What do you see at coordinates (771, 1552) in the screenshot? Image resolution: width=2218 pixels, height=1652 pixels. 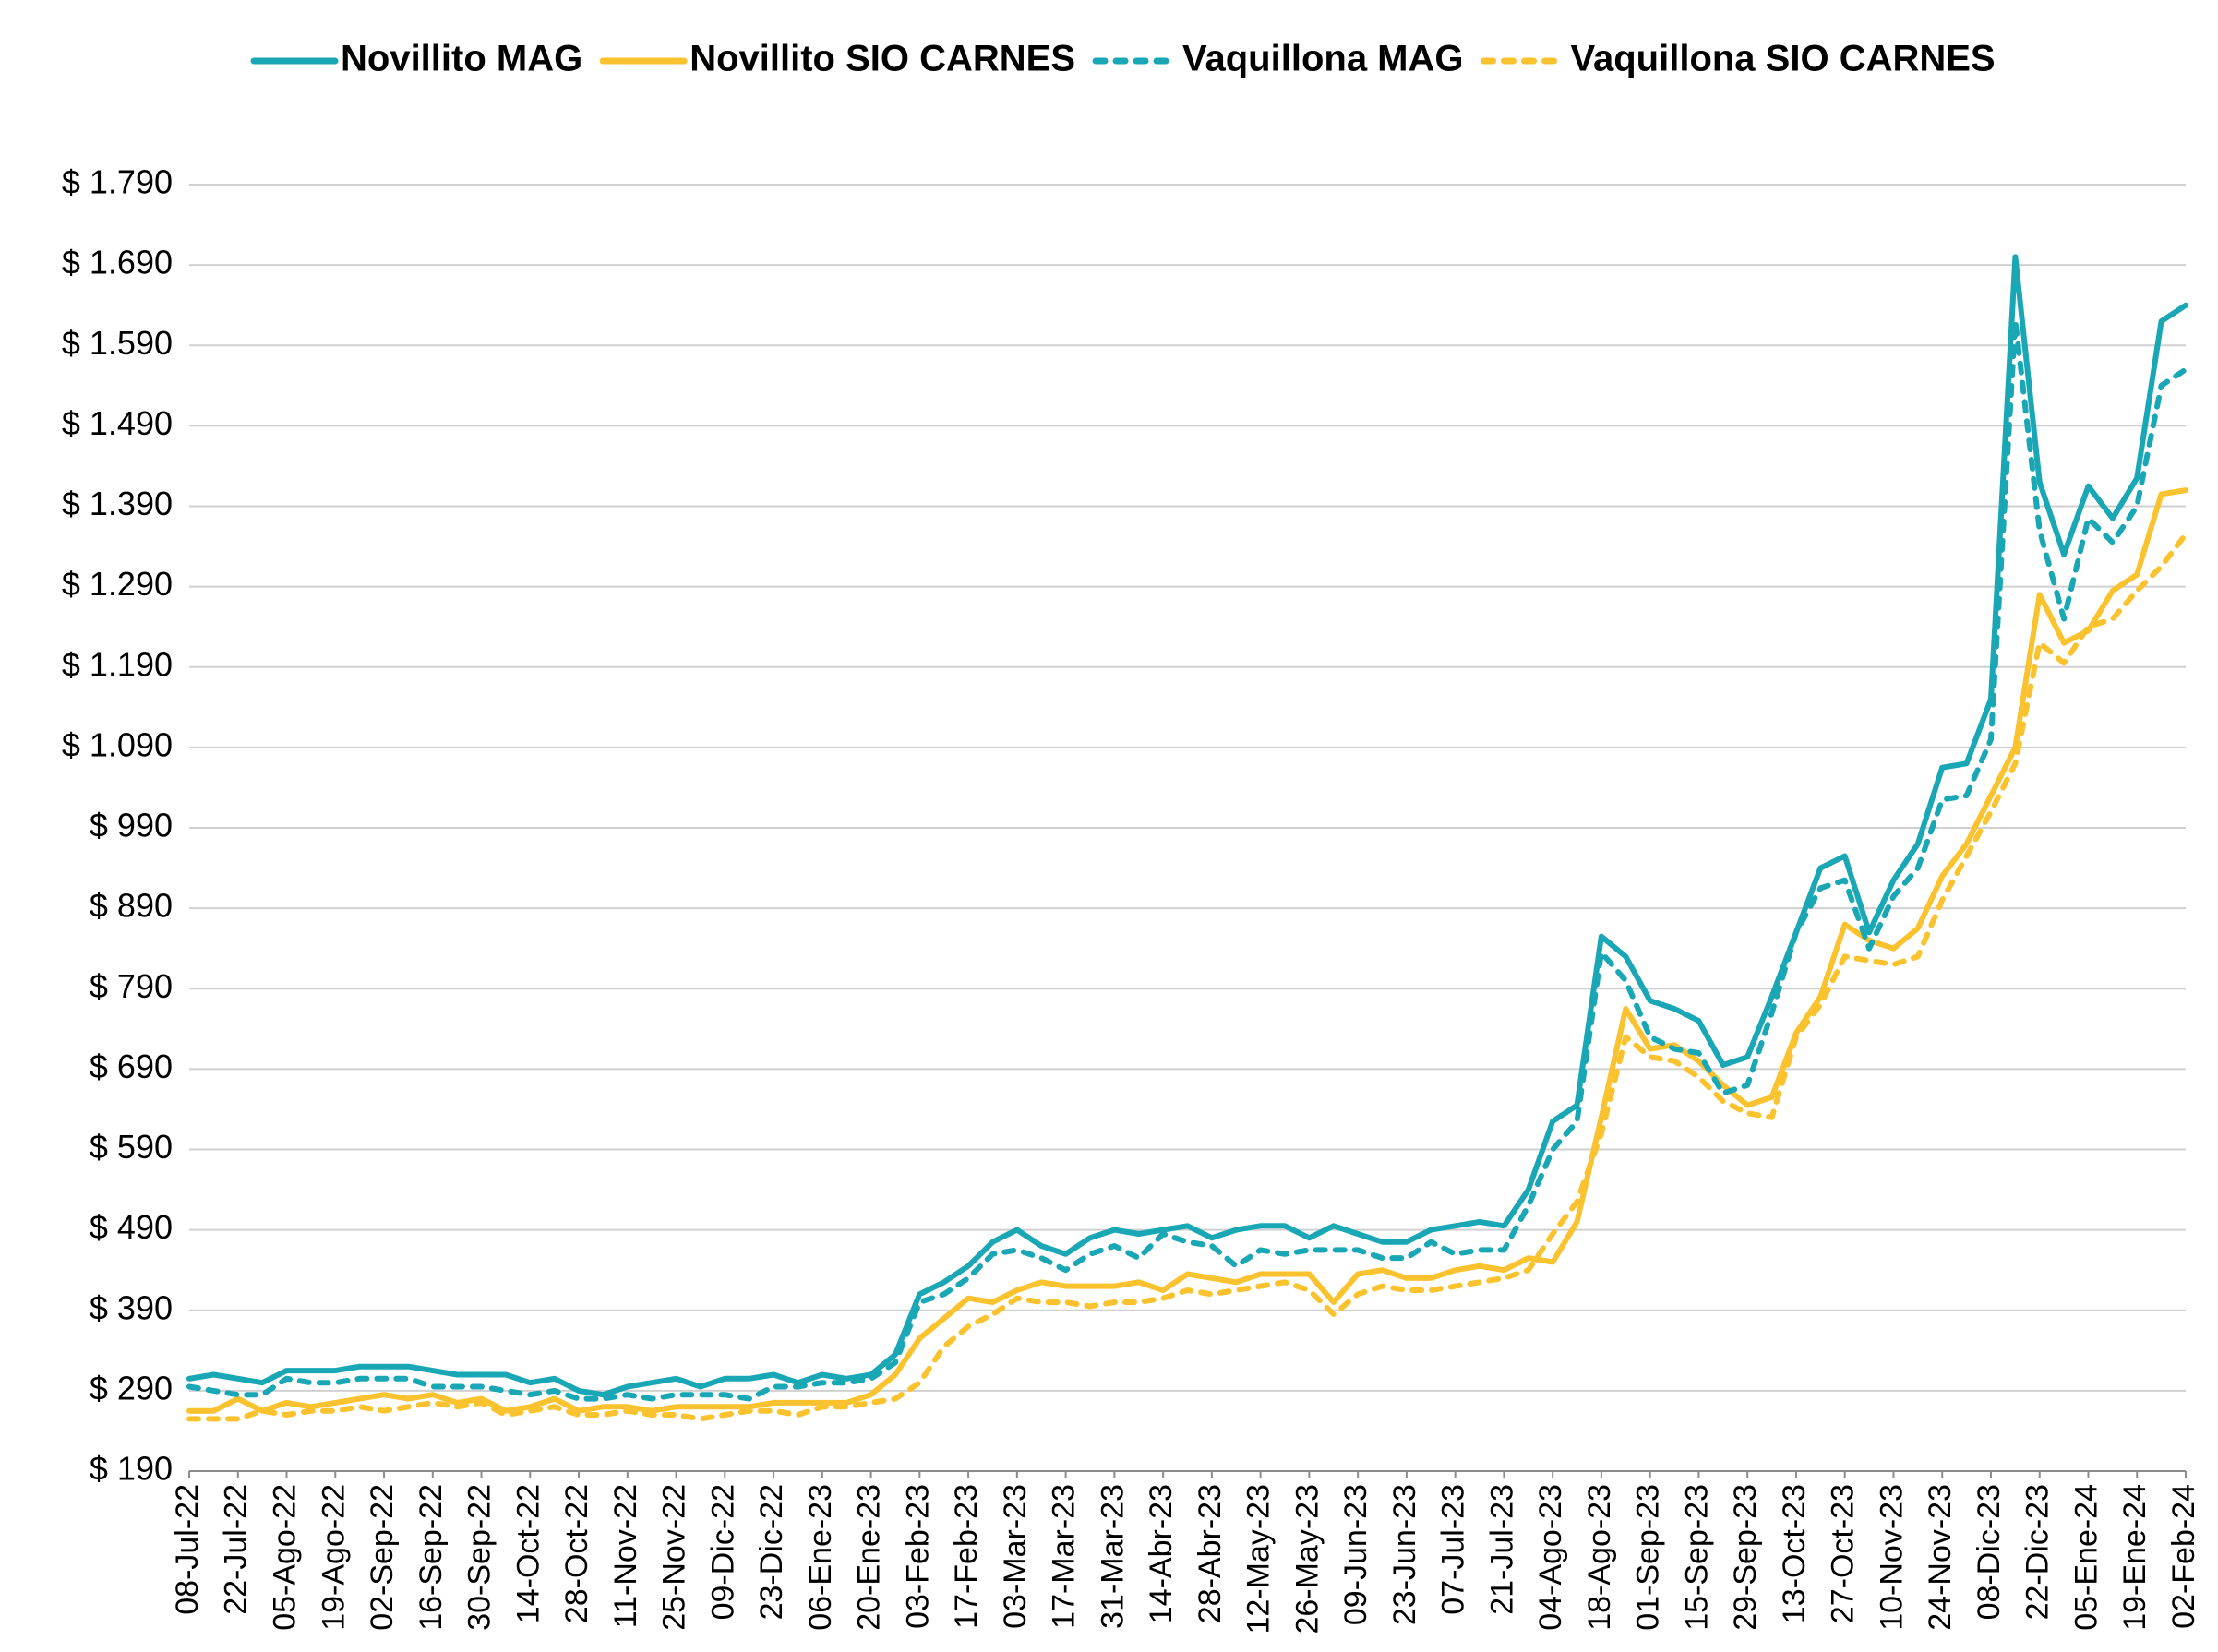 I see `x-tick-label: 23-Dic-22` at bounding box center [771, 1552].